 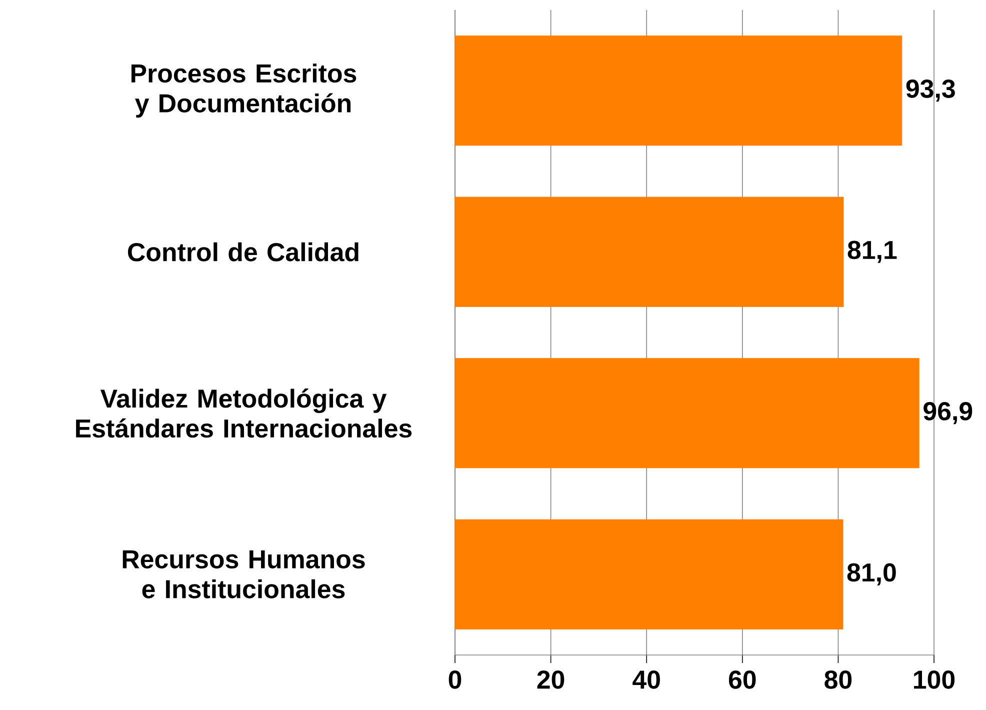 I want to click on data-label: 81,0, so click(x=871, y=574).